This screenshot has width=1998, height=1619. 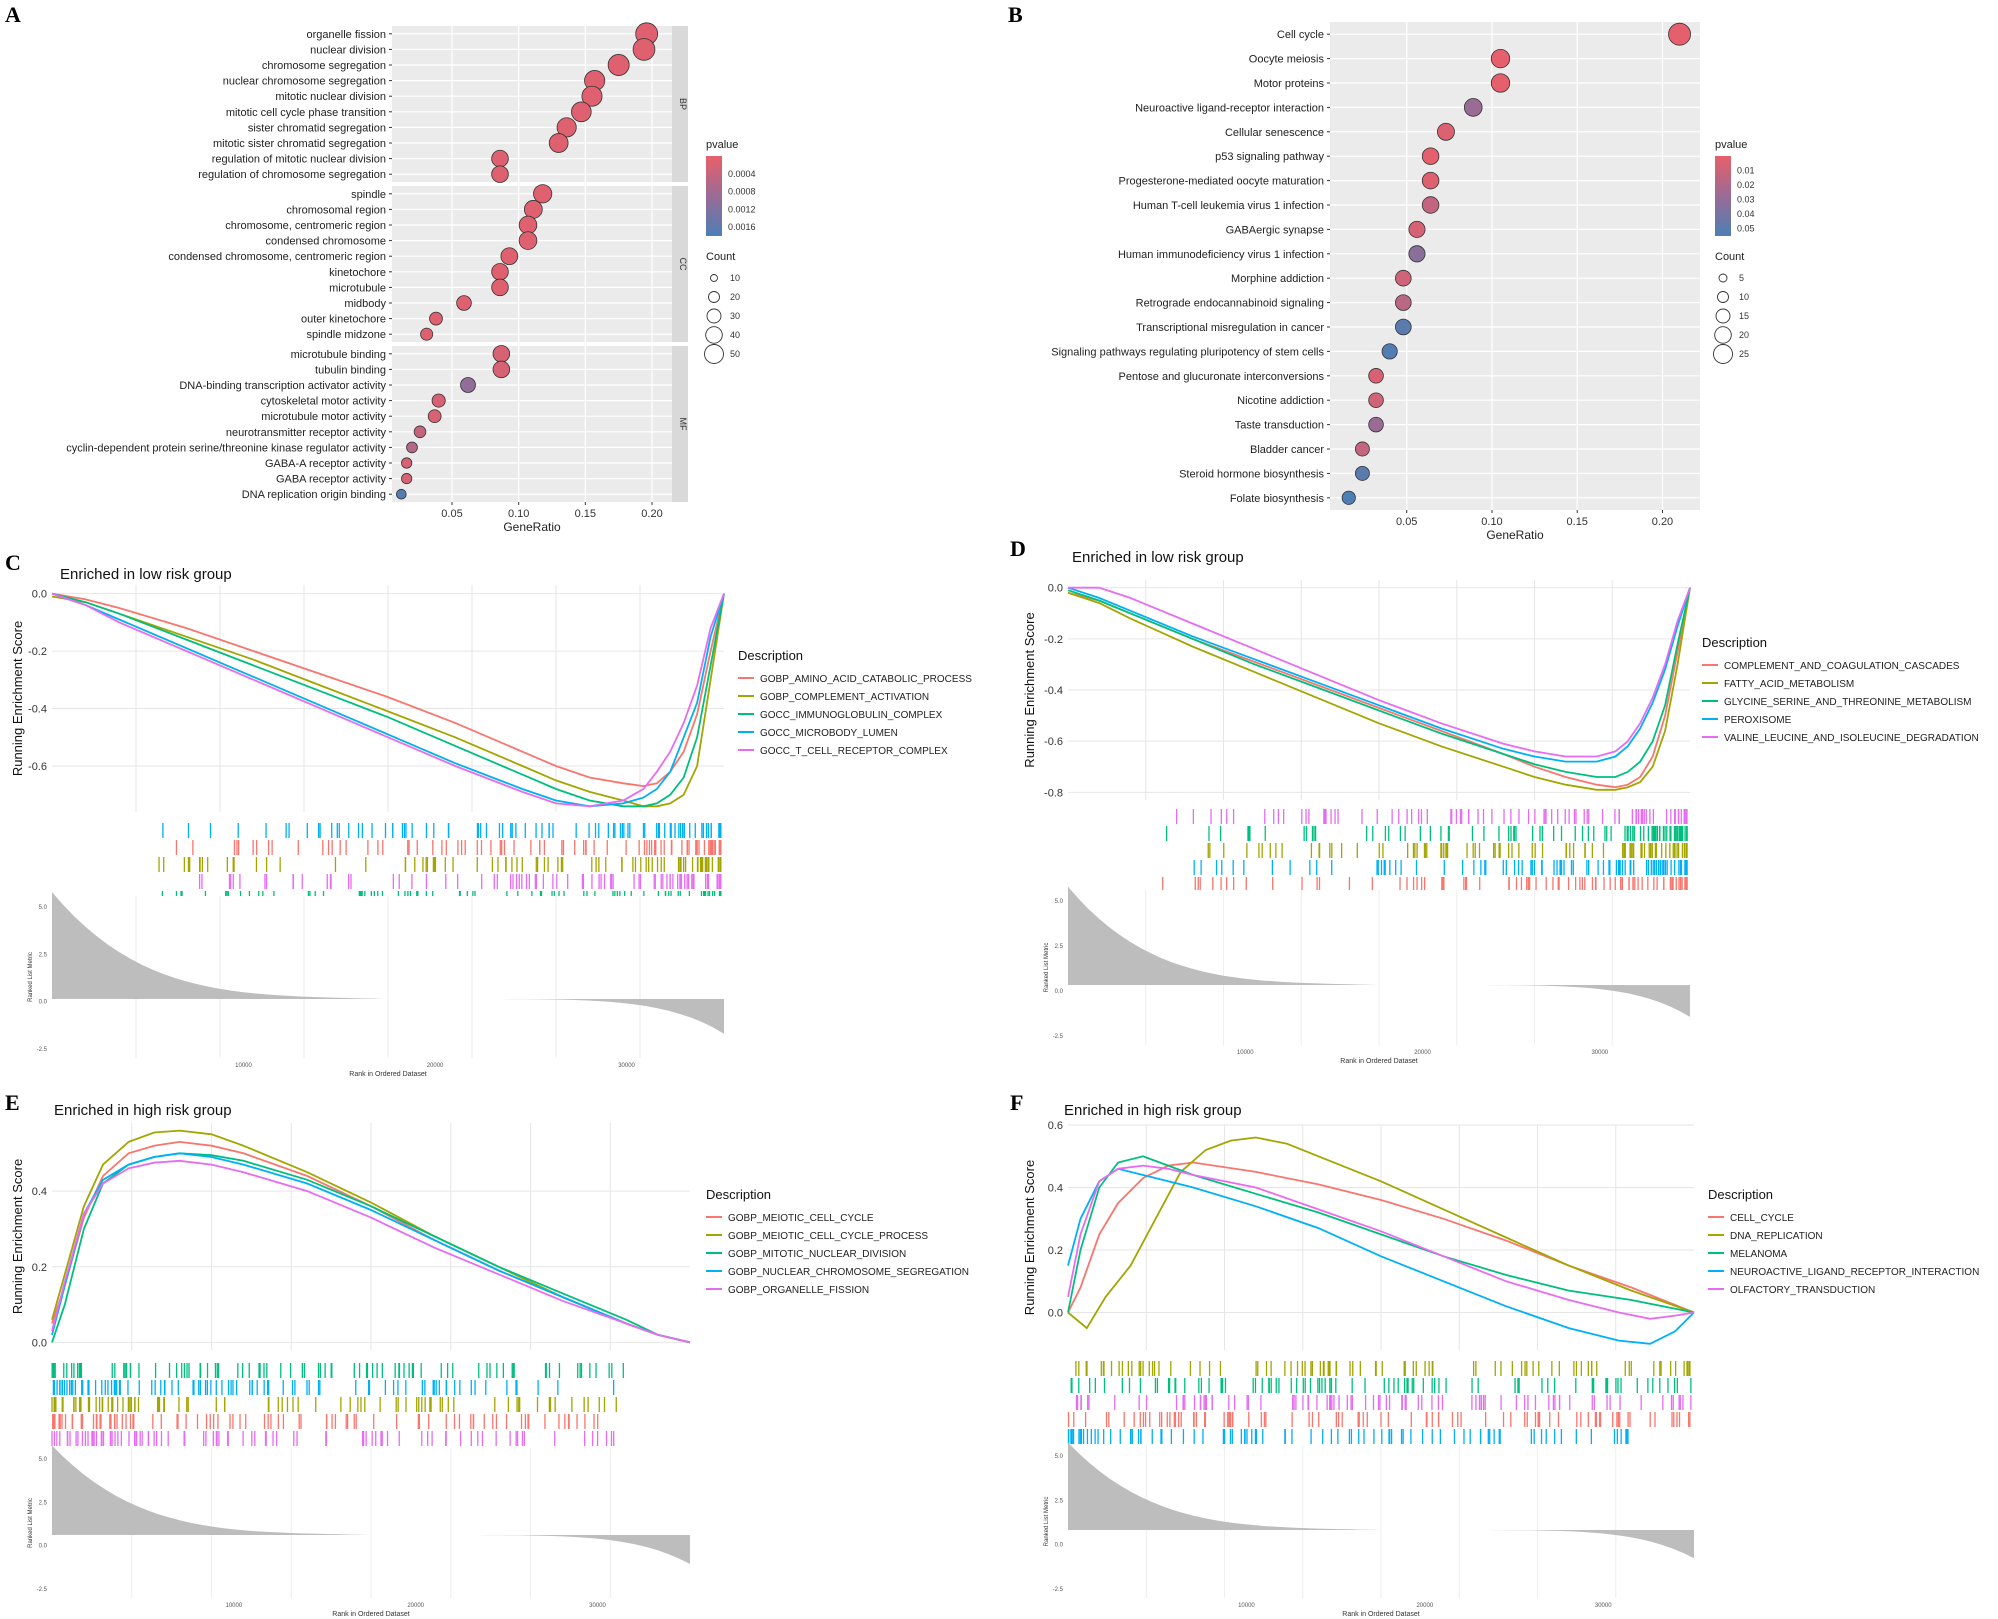 What do you see at coordinates (326, 464) in the screenshot?
I see `term-label: GABA-A receptor activity` at bounding box center [326, 464].